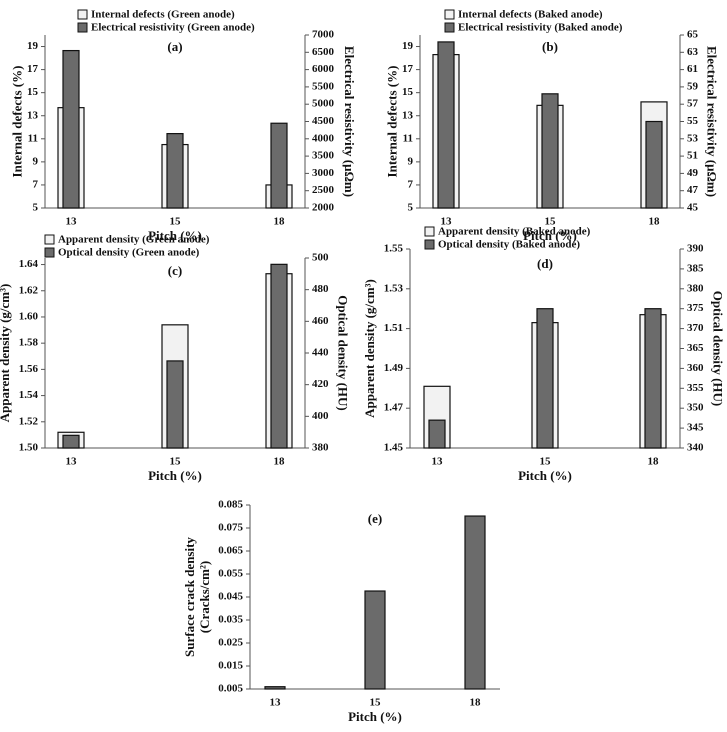  Describe the element at coordinates (695, 368) in the screenshot. I see `y2-tick-label: 360` at that location.